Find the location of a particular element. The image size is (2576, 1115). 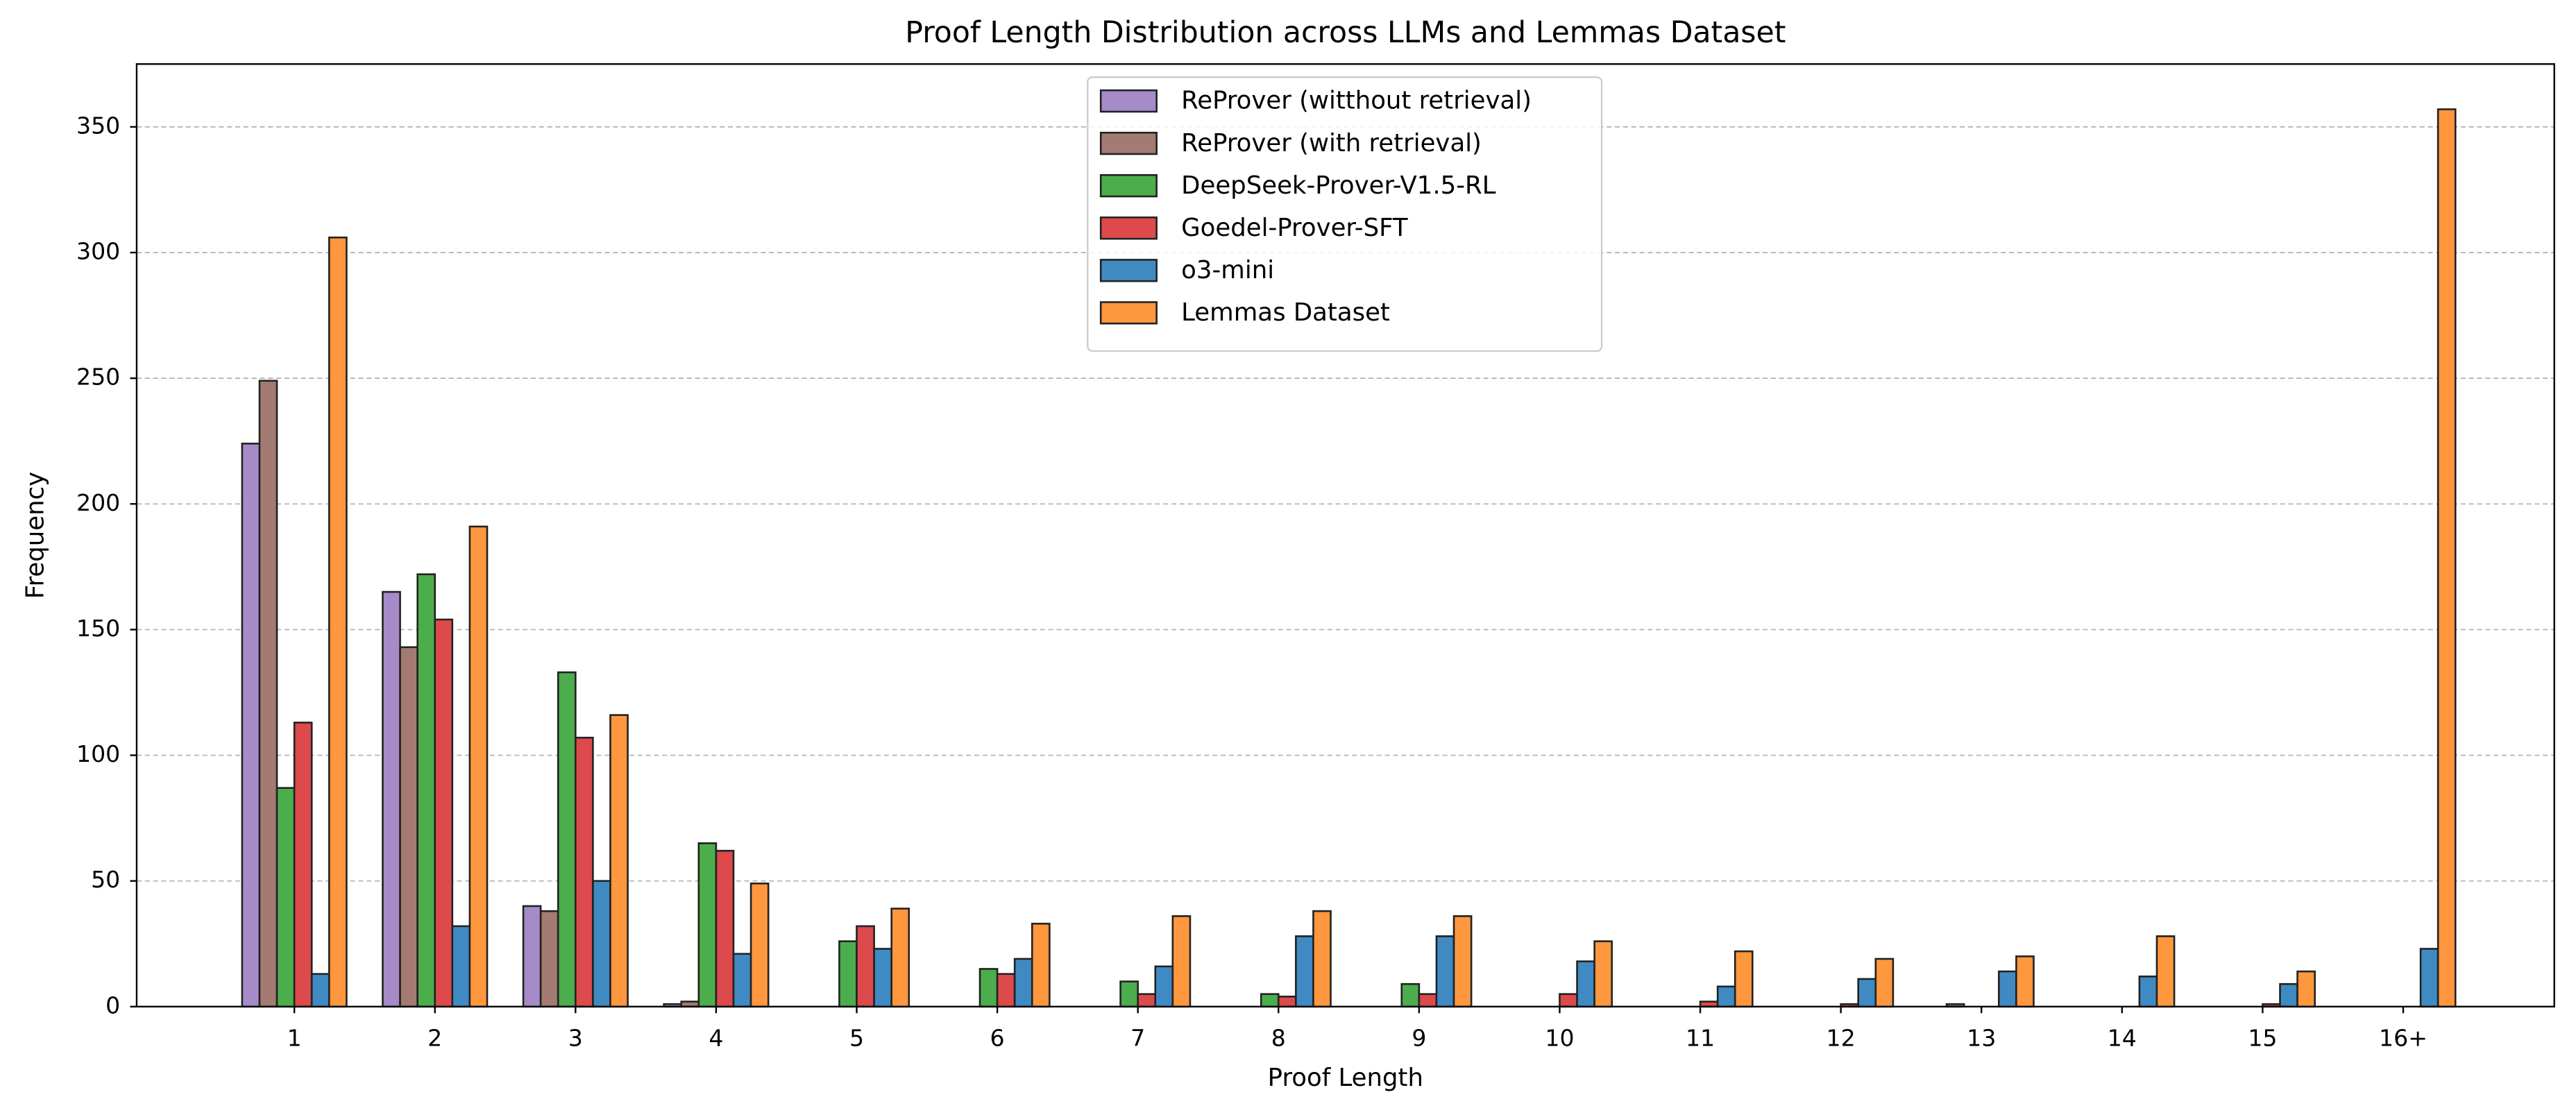

x-tick-label: 4 is located at coordinates (716, 1038).